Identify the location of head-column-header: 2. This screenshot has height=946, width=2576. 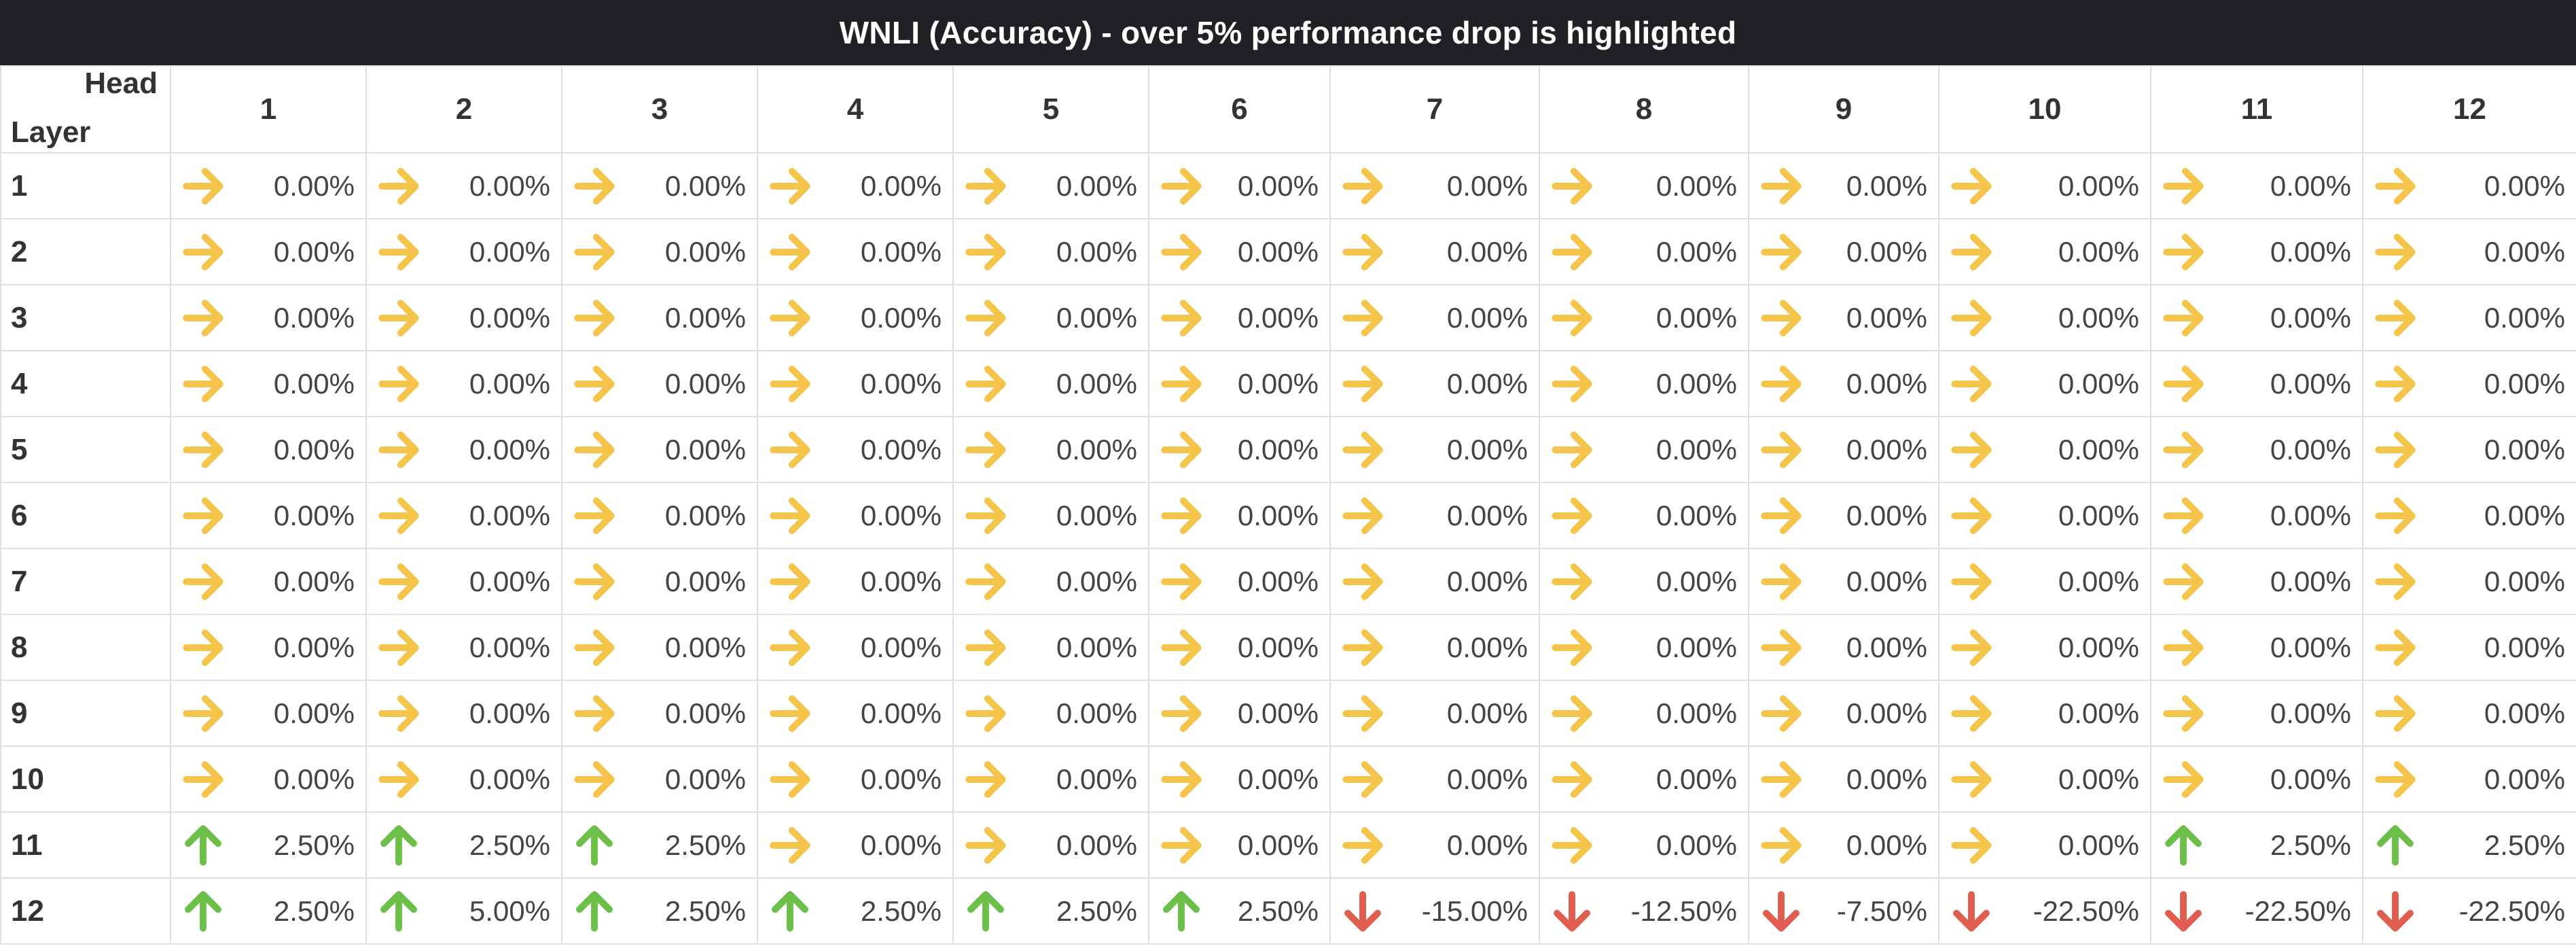
(463, 109).